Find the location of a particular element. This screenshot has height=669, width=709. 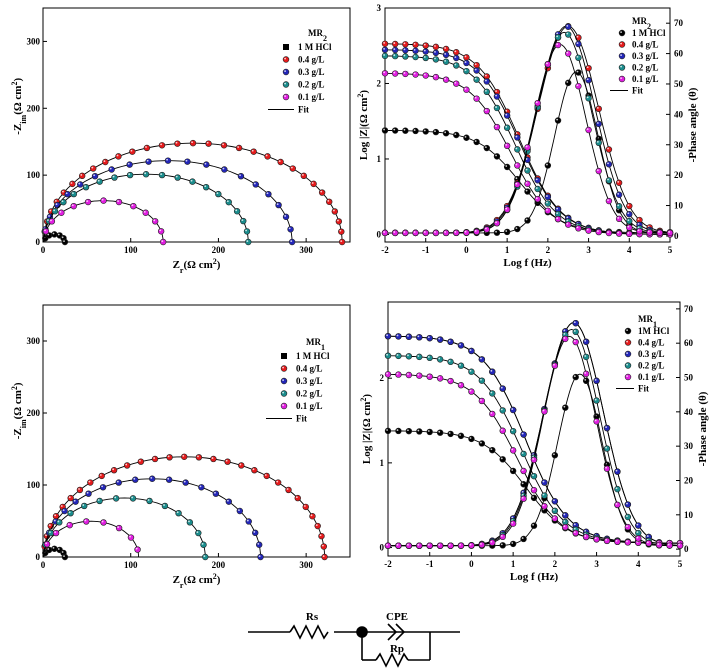

y2-tick-label: 70 is located at coordinates (689, 309).